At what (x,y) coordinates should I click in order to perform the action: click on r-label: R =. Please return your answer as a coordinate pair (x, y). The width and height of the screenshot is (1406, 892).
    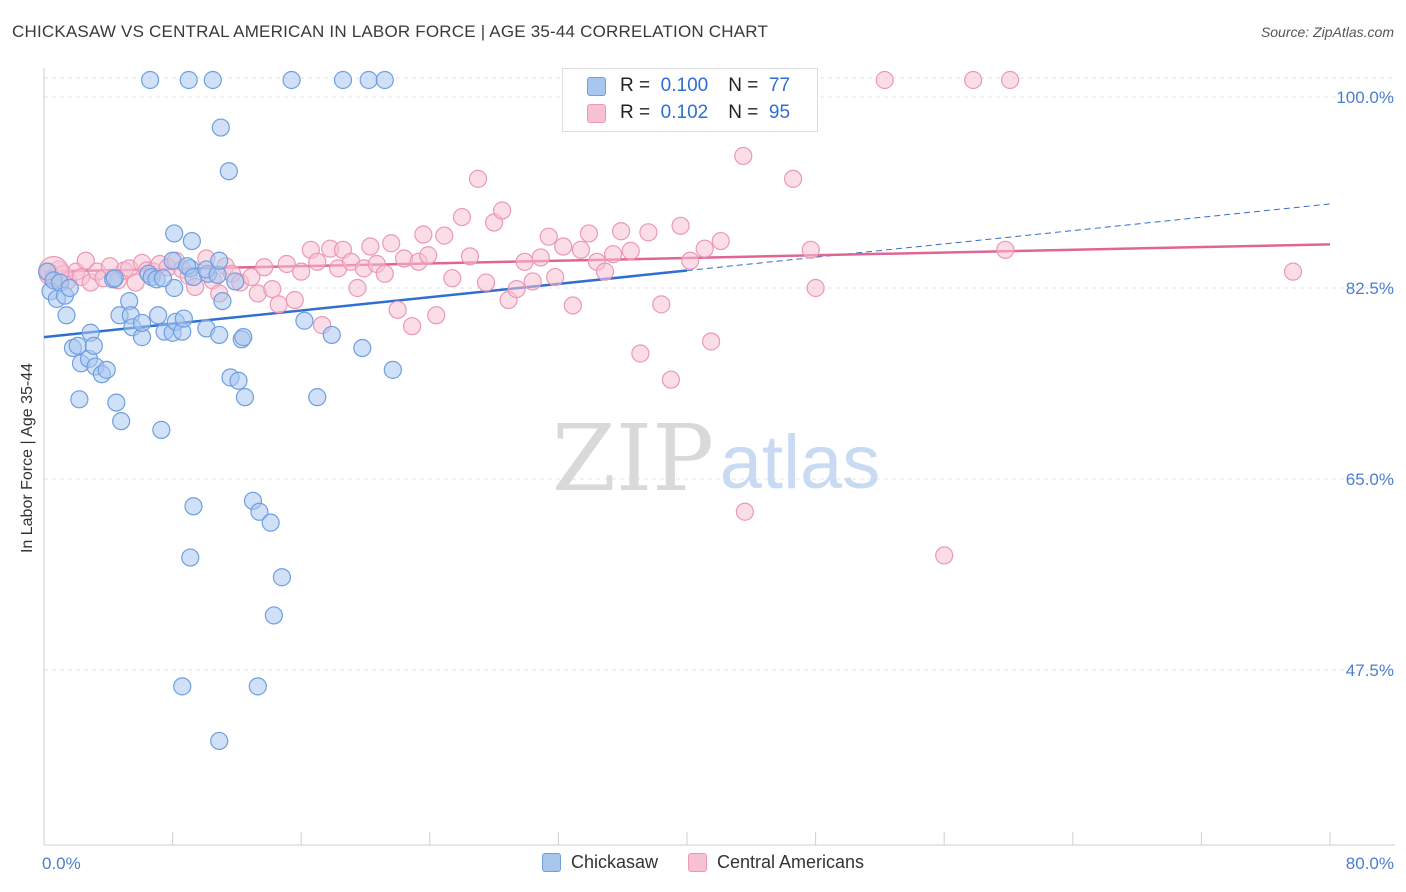
    Looking at the image, I should click on (635, 85).